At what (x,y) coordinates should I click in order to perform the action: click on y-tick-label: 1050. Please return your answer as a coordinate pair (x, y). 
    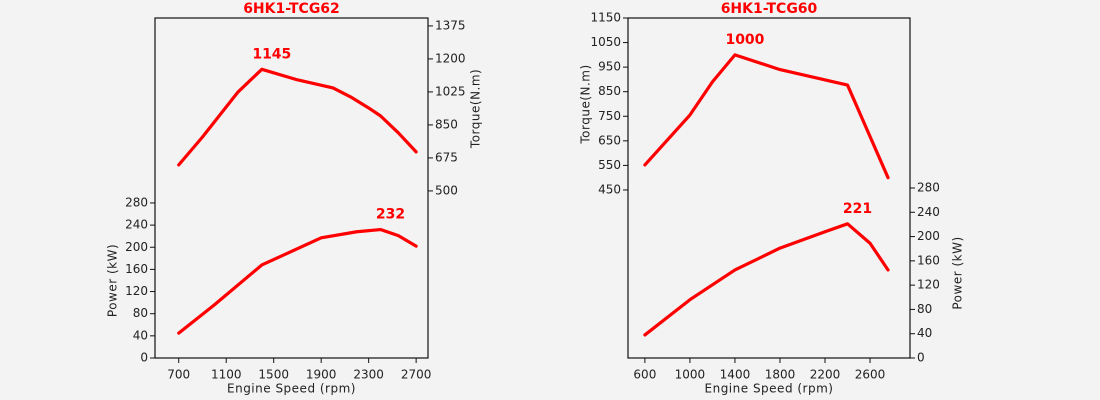
    Looking at the image, I should click on (605, 42).